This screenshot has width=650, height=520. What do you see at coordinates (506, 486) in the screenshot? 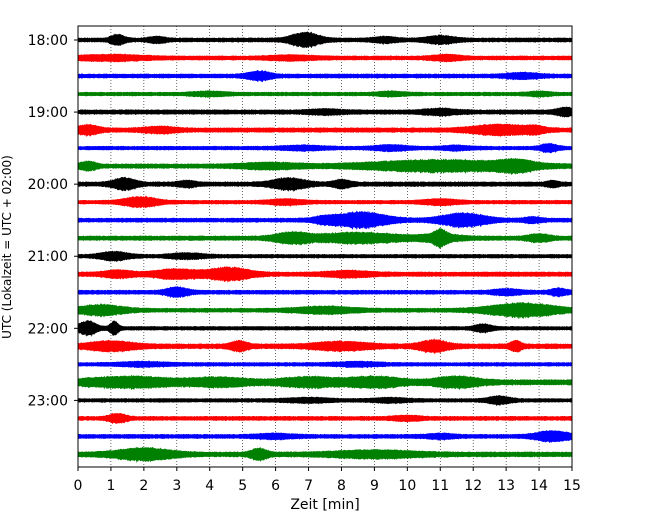
I see `x-tick-label: 13` at bounding box center [506, 486].